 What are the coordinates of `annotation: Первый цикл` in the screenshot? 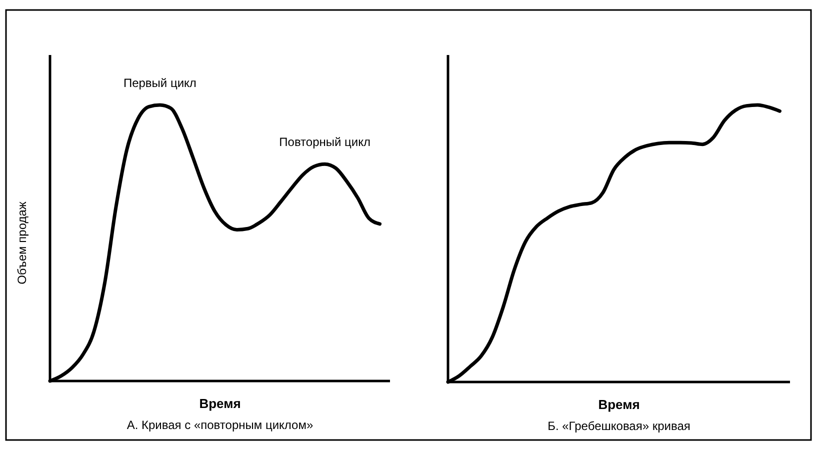 It's located at (159, 83).